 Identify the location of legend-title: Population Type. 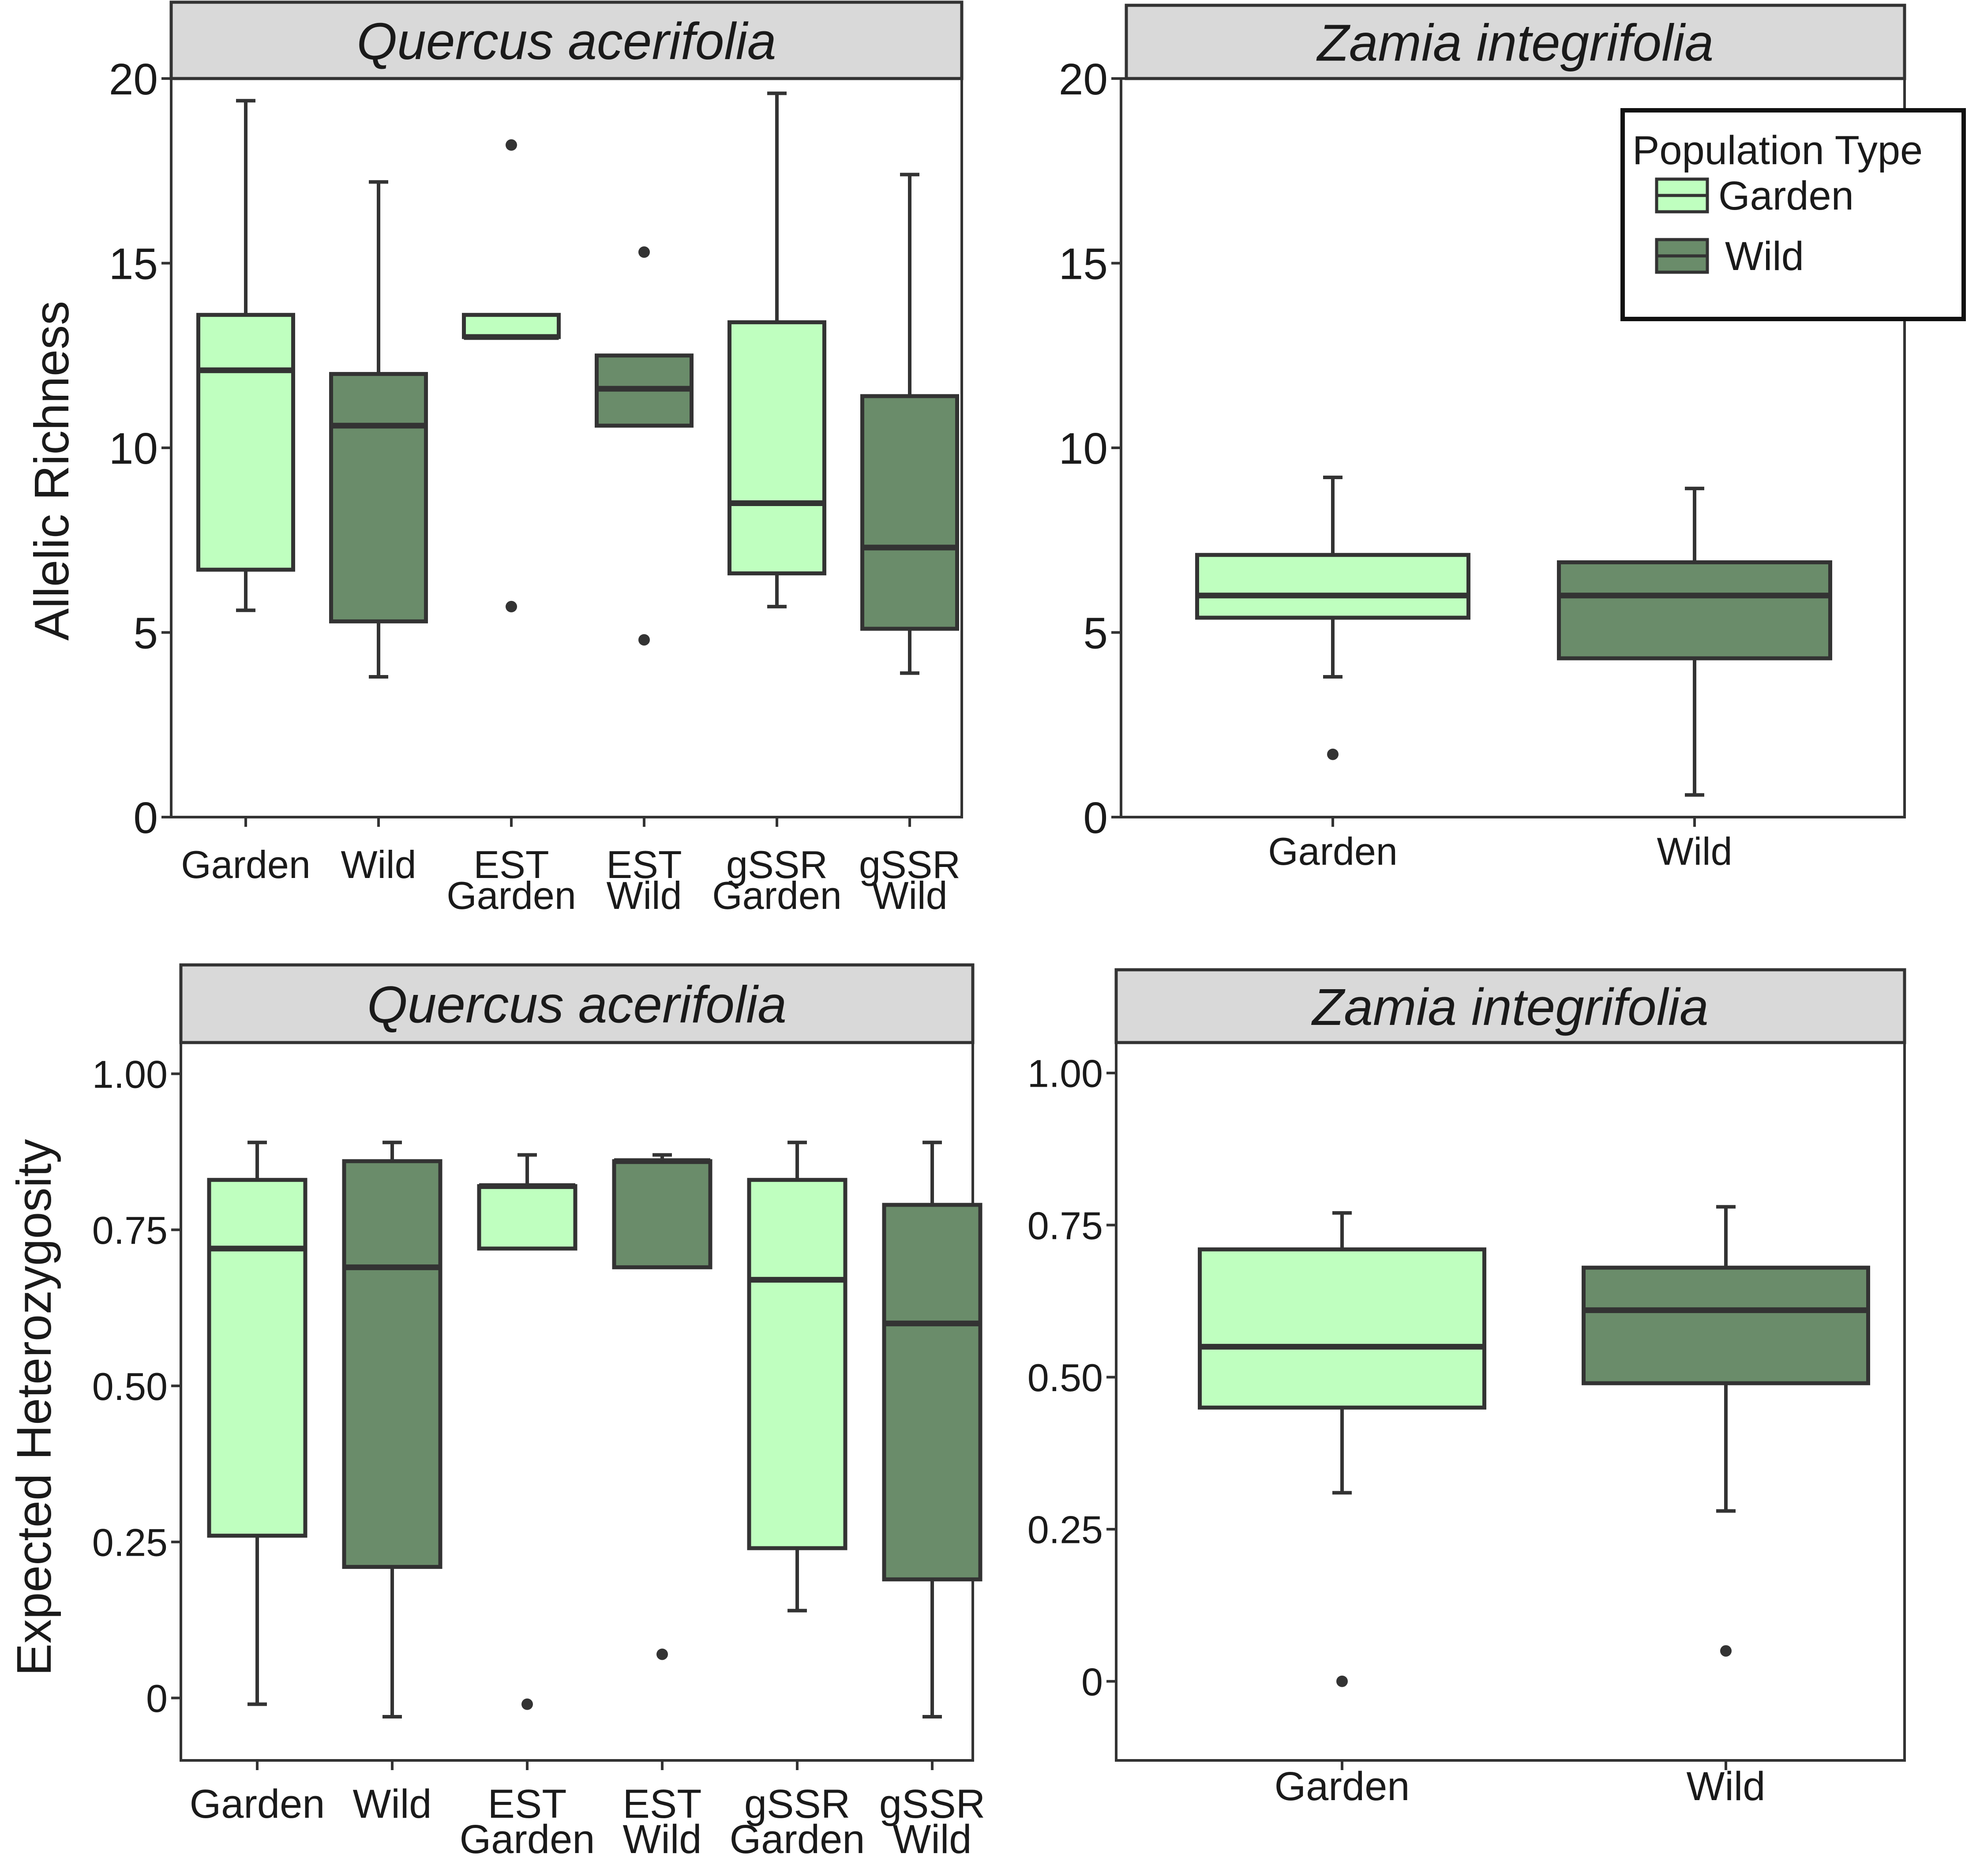
(1777, 150).